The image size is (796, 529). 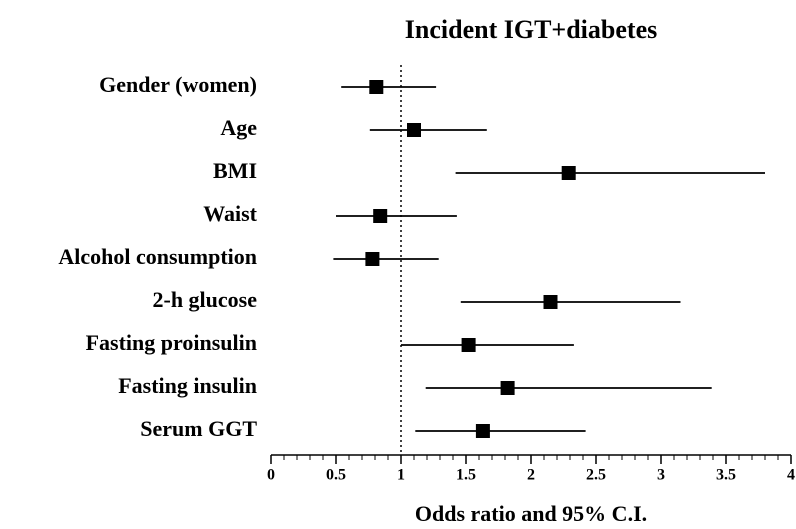 I want to click on y-tick-label: Fasting proinsulin, so click(x=171, y=342).